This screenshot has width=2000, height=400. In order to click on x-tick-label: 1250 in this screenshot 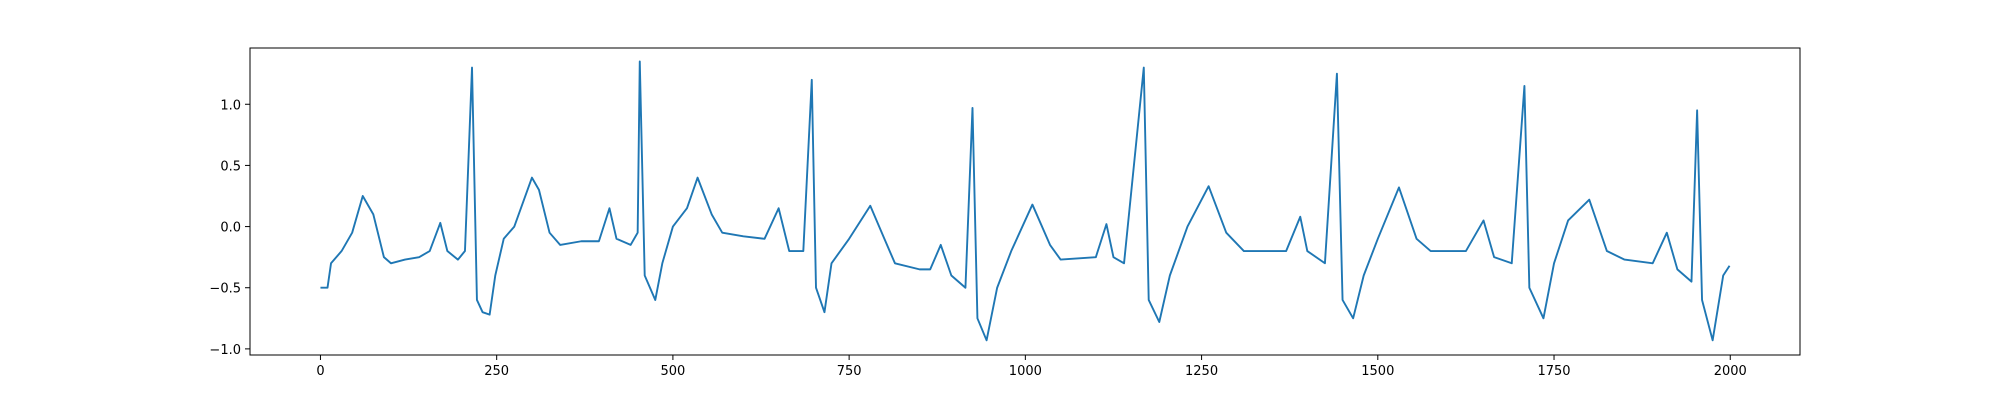, I will do `click(1201, 371)`.